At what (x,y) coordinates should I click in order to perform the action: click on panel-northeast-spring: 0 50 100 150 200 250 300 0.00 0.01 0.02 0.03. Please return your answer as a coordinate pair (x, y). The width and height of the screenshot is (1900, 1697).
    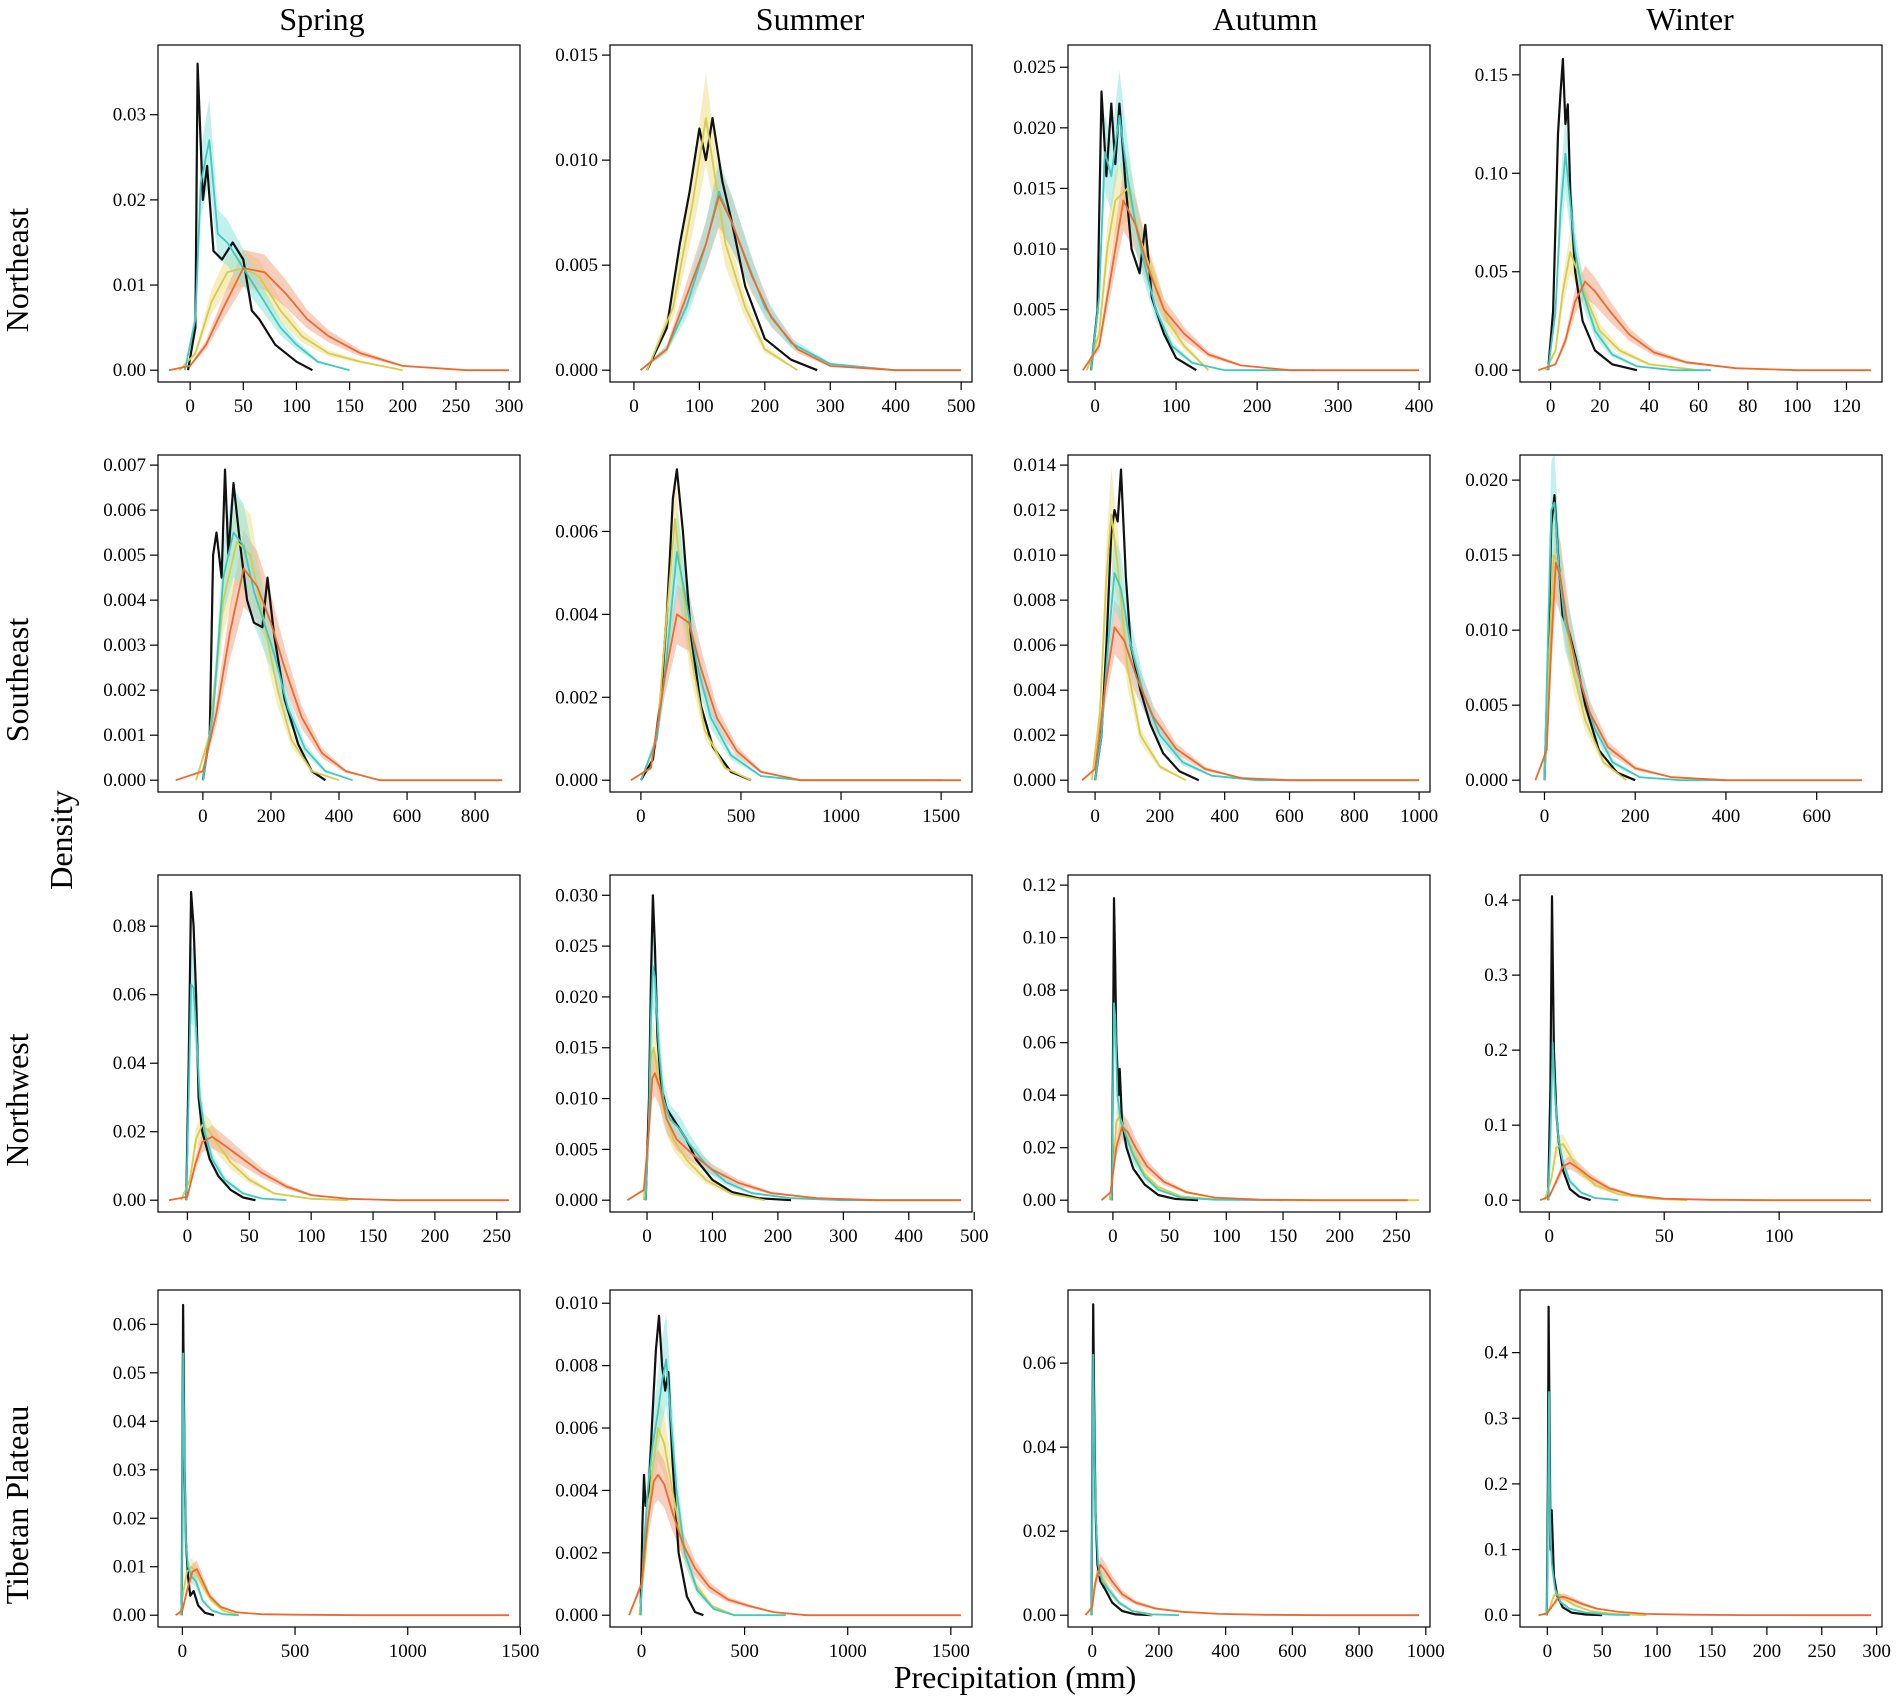
    Looking at the image, I should click on (318, 230).